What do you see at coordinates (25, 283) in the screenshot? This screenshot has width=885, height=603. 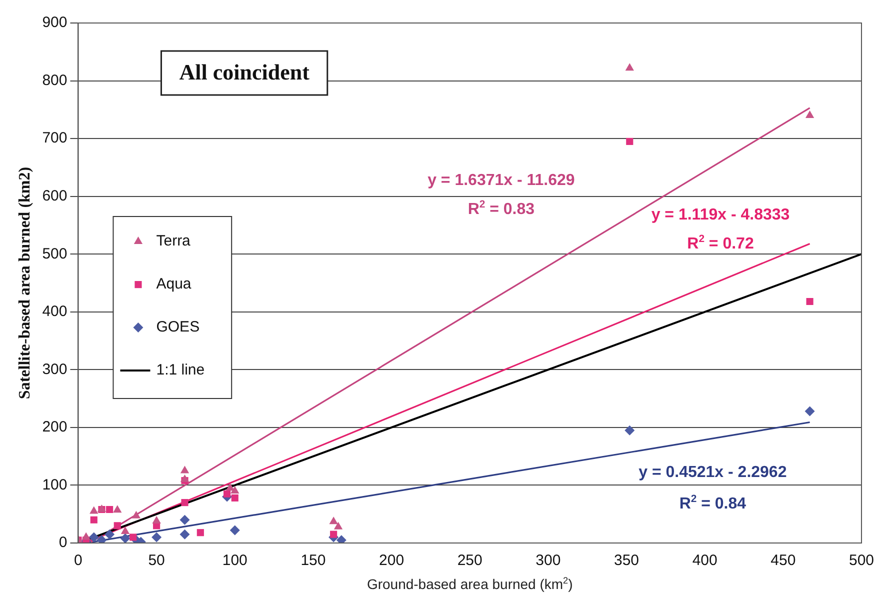 I see `y-axis-title: Satellite-based area burned (km2)` at bounding box center [25, 283].